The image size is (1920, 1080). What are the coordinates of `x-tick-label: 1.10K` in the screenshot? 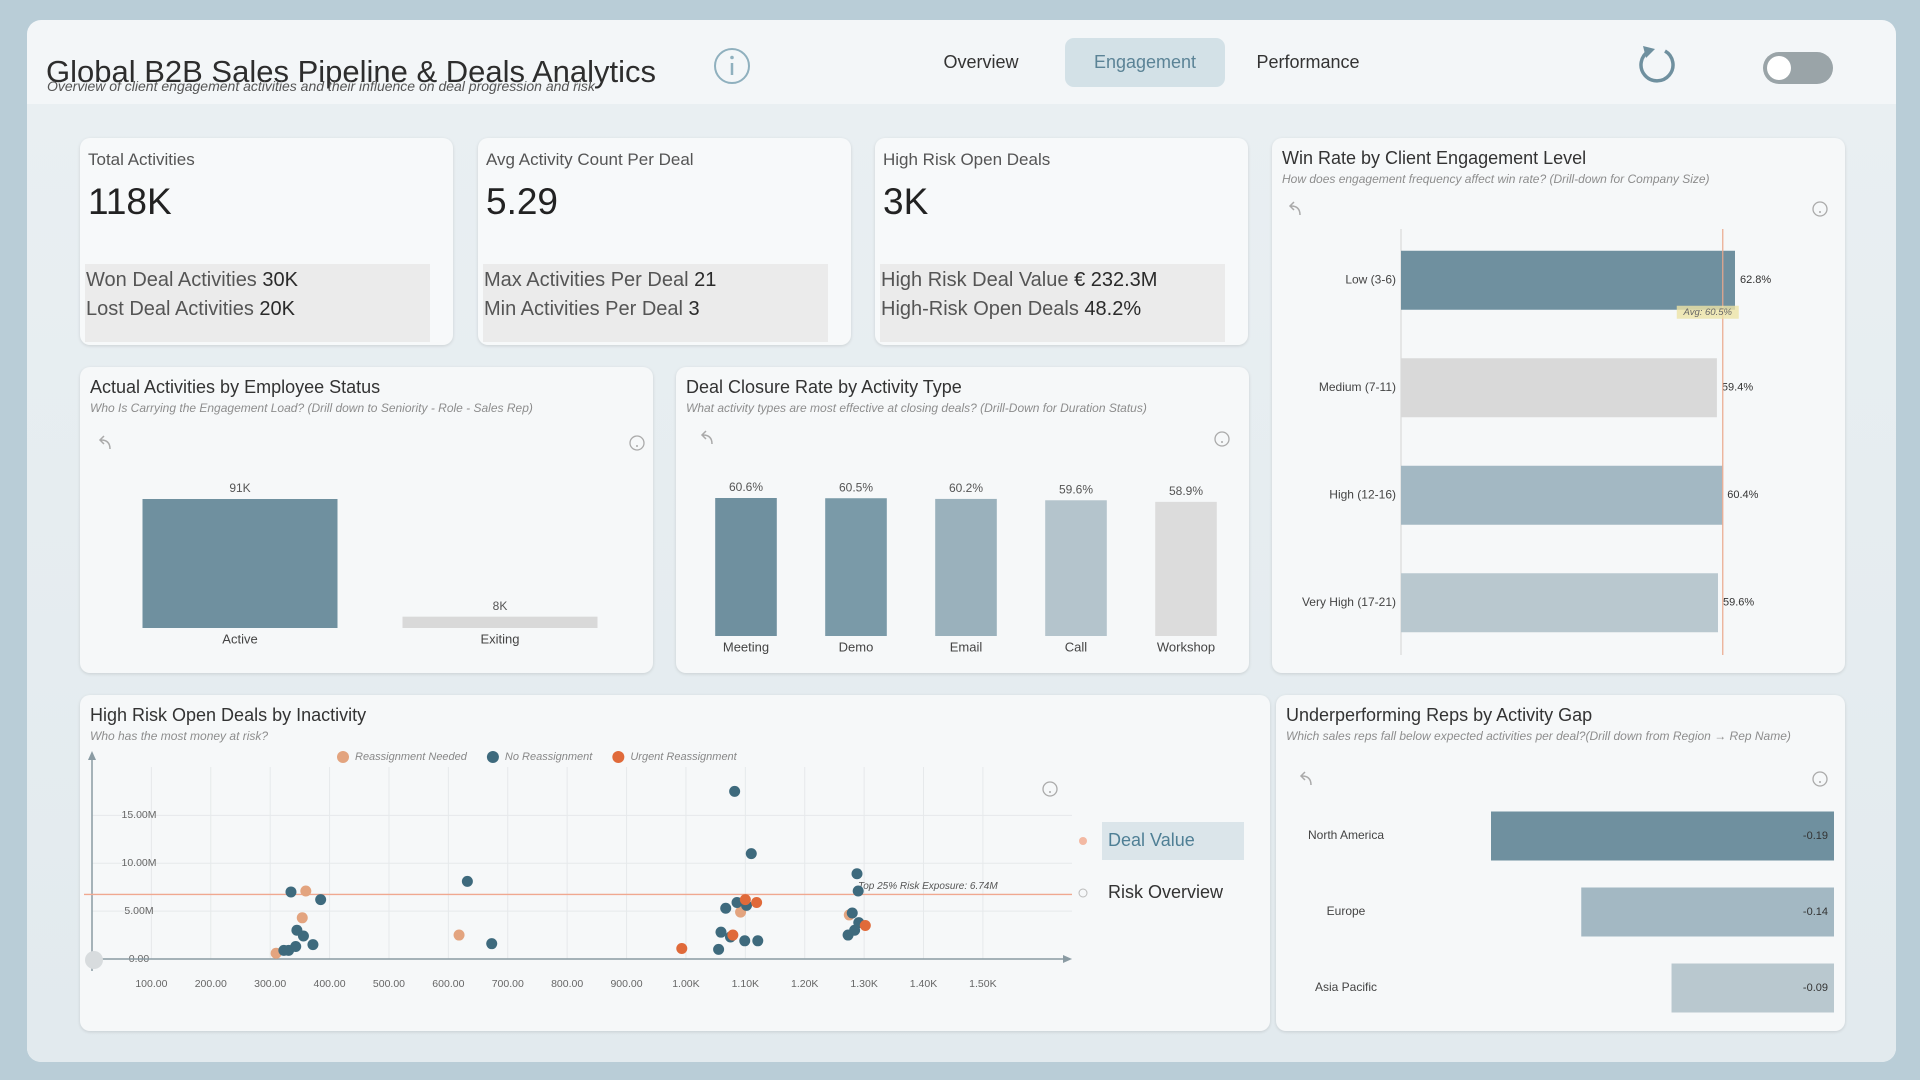 It's located at (745, 984).